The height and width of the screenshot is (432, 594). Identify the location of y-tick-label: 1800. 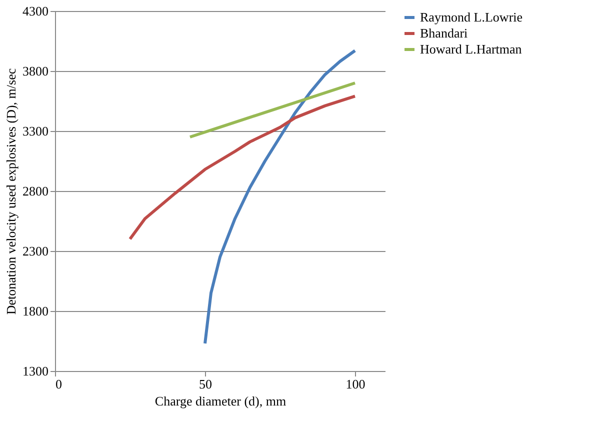
(35, 311).